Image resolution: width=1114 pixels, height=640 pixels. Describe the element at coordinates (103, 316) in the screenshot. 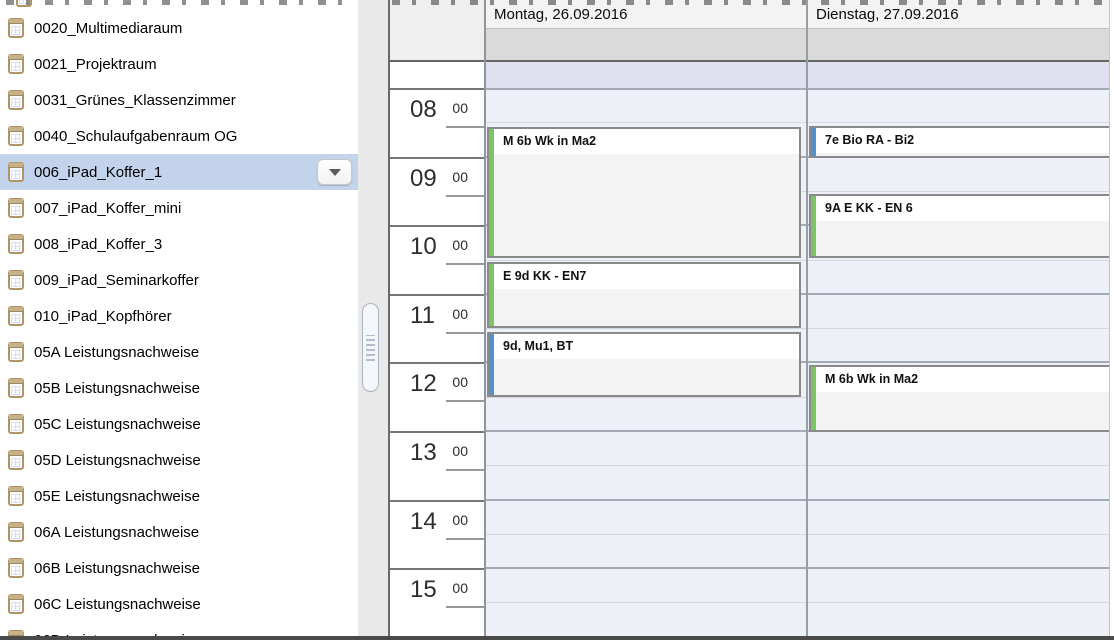

I see `calendar-name: 010_iPad_Kopfhörer` at that location.